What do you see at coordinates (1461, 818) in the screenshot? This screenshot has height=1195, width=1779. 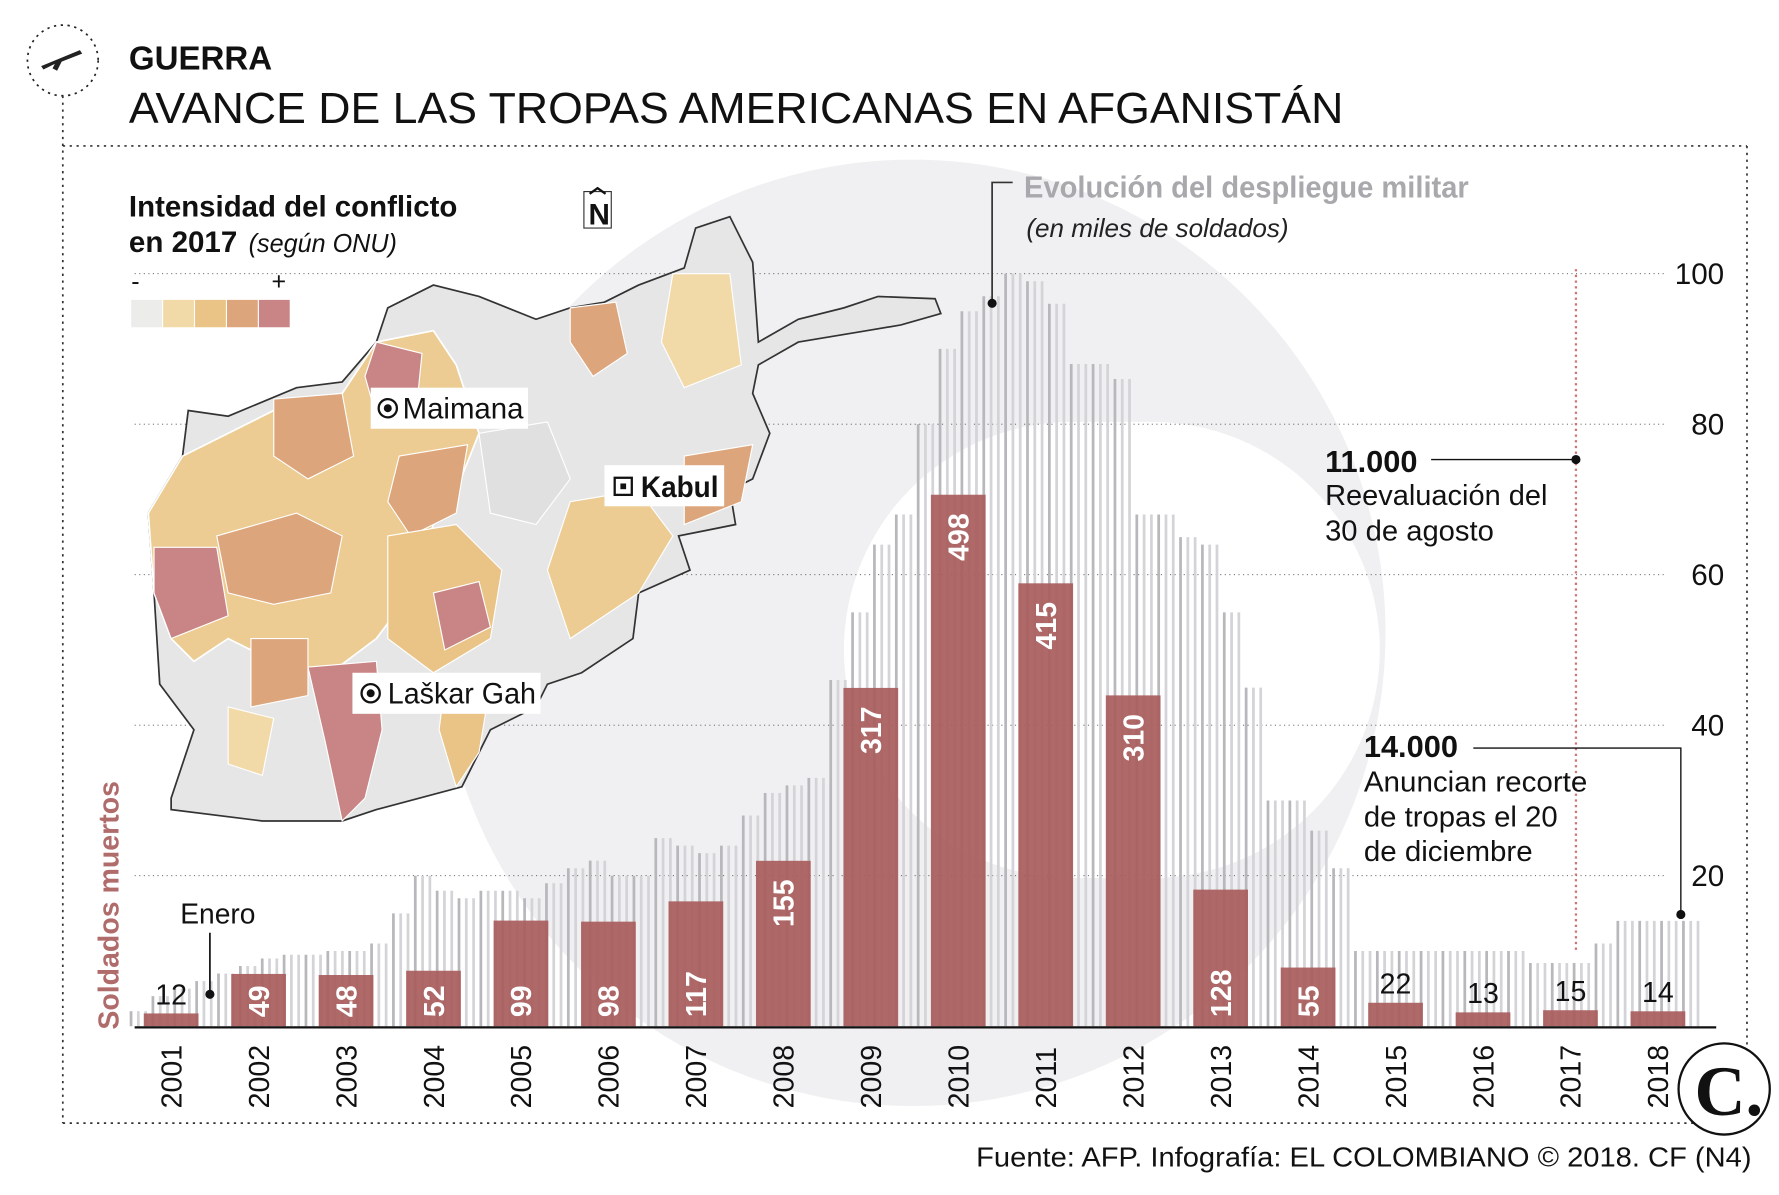 I see `annotation-14000-line2: de tropas el 20` at bounding box center [1461, 818].